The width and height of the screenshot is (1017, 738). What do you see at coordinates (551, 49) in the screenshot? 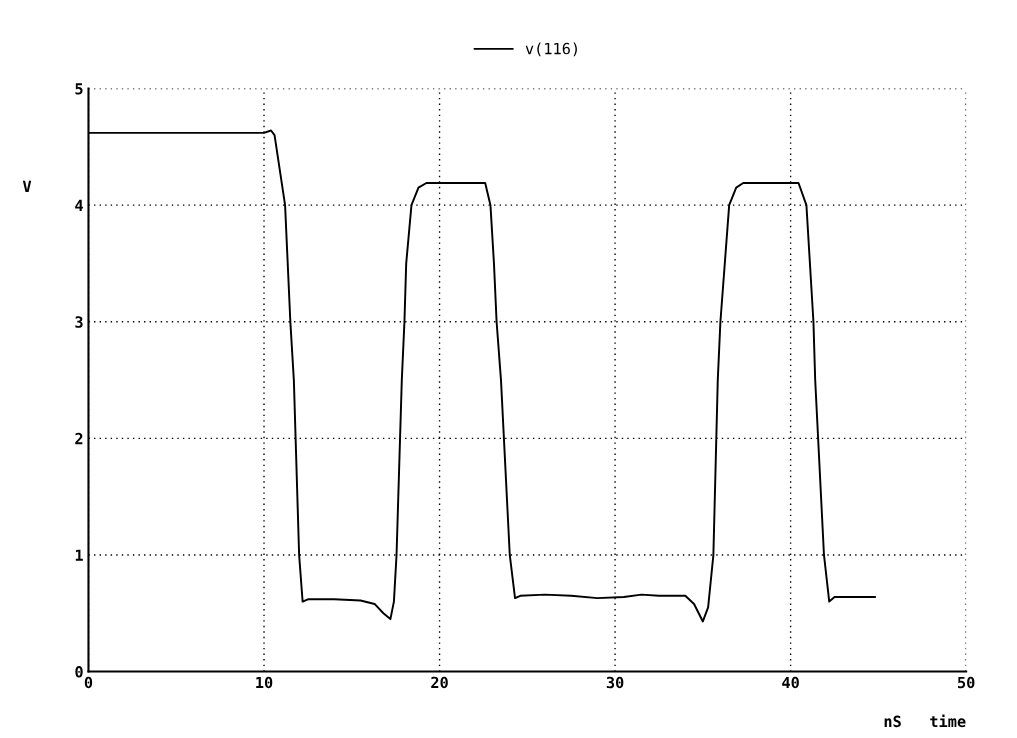
I see `legend-label: v(116)` at bounding box center [551, 49].